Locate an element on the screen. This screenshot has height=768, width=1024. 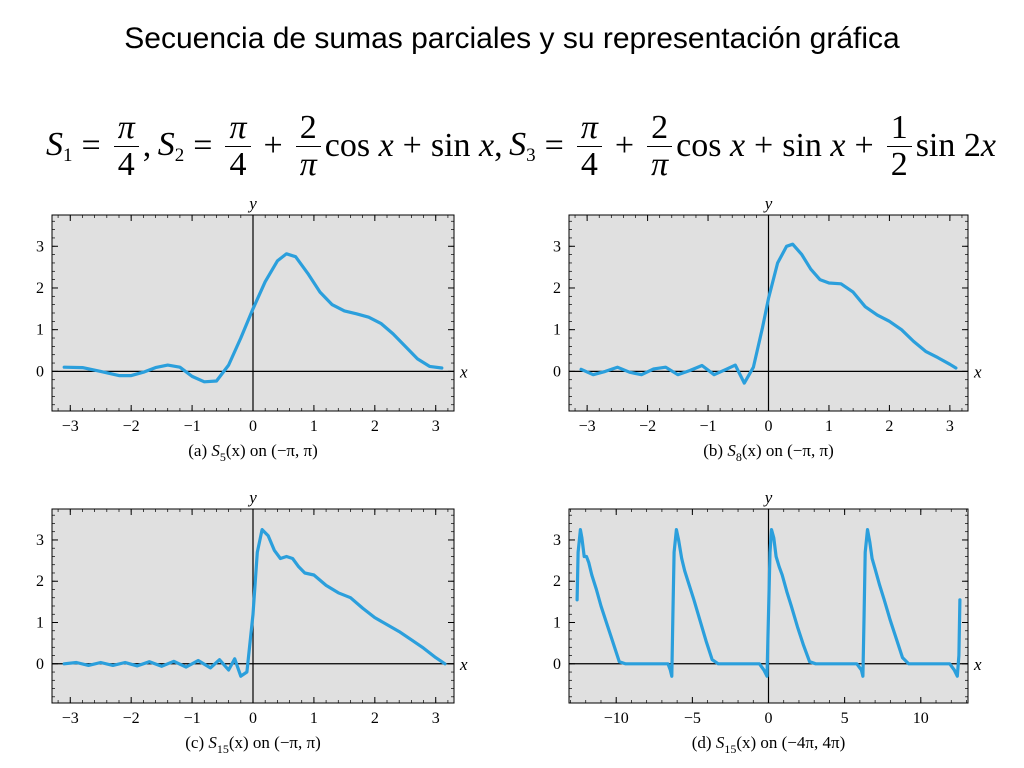
chart-caption: (b) S8(x) on (−π, π) is located at coordinates (768, 452).